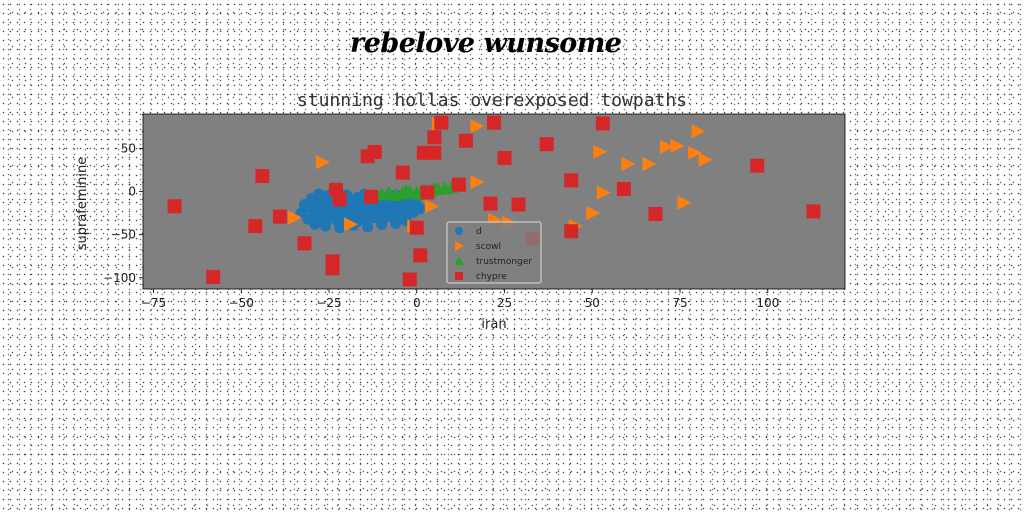 This screenshot has height=512, width=1024. What do you see at coordinates (479, 232) in the screenshot?
I see `legend-label-d: d` at bounding box center [479, 232].